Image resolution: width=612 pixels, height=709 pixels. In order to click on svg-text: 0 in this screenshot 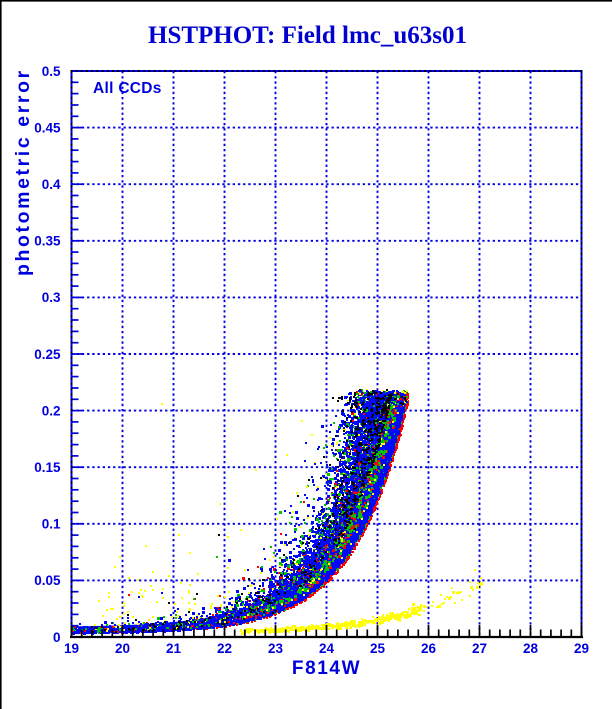, I will do `click(57, 637)`.